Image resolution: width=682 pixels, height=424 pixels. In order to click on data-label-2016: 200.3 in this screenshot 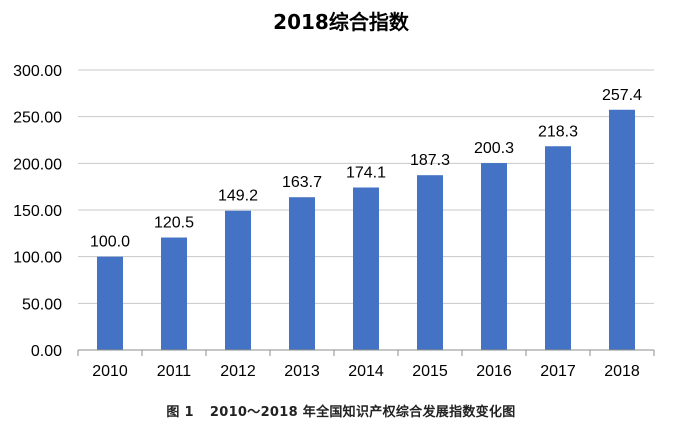, I will do `click(494, 148)`.